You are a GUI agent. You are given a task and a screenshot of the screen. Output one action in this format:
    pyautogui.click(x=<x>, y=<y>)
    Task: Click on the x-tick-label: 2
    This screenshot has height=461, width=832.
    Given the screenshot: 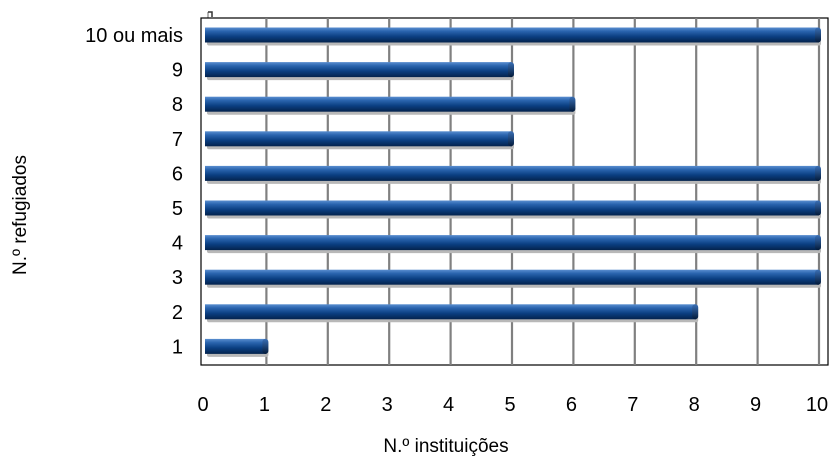 What is the action you would take?
    pyautogui.click(x=325, y=405)
    